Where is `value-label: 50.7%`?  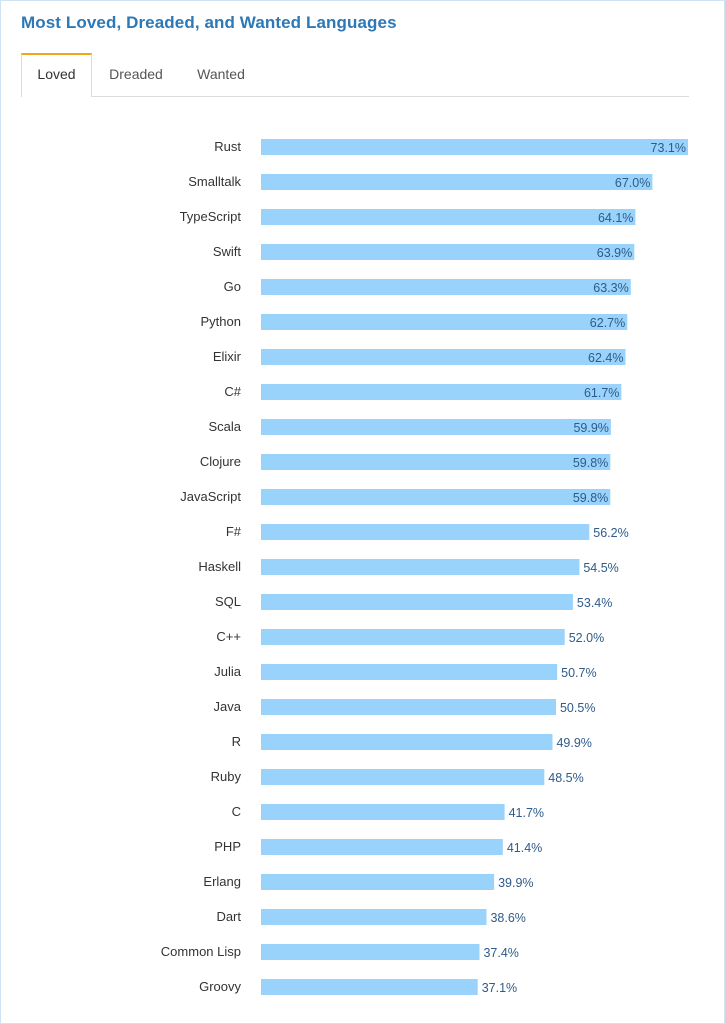 value-label: 50.7% is located at coordinates (578, 673).